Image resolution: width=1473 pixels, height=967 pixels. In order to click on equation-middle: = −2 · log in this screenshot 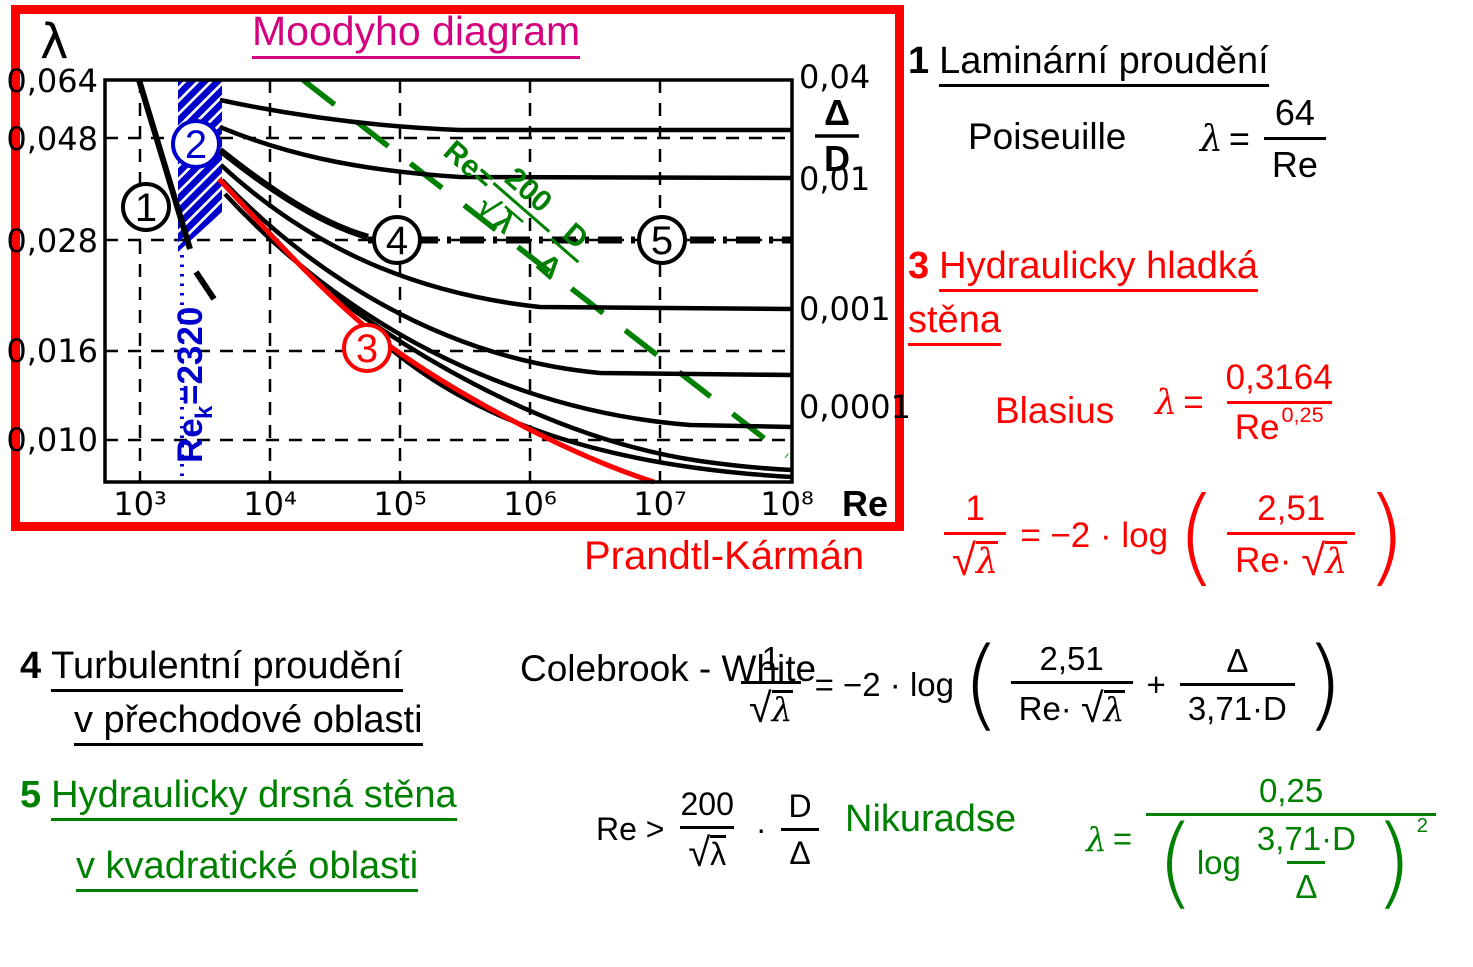, I will do `click(1094, 535)`.